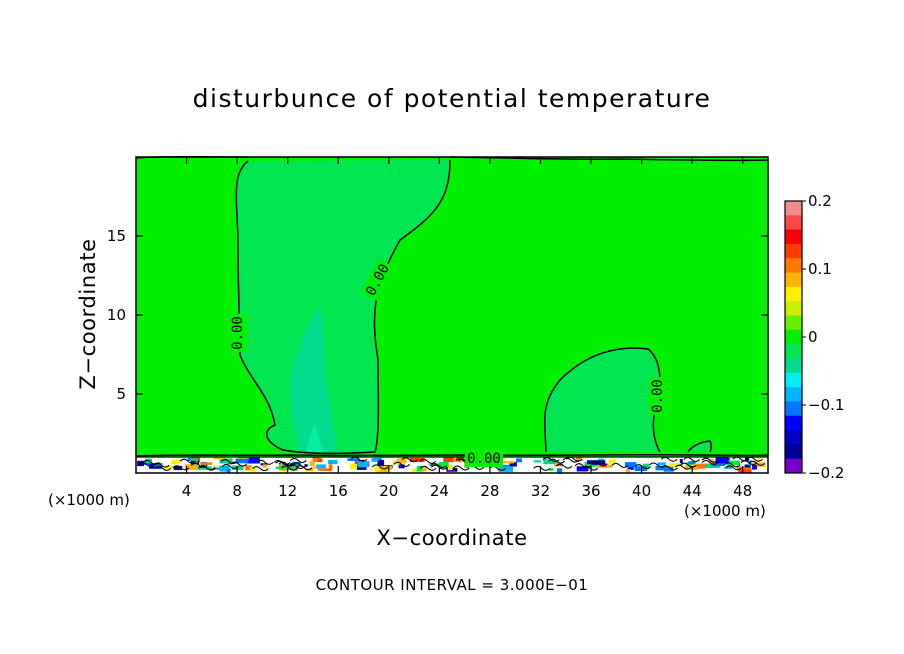 The image size is (904, 654). Describe the element at coordinates (238, 333) in the screenshot. I see `contour-label: 0.00` at that location.